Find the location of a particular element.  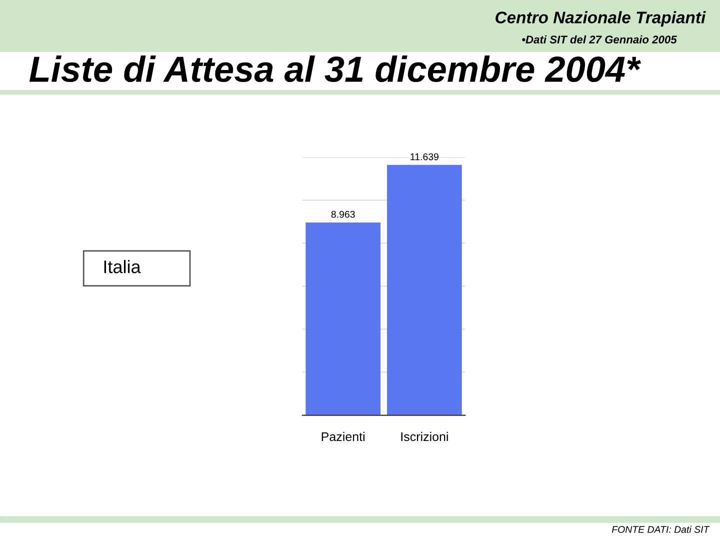

x-tick-label: Pazienti is located at coordinates (343, 437).